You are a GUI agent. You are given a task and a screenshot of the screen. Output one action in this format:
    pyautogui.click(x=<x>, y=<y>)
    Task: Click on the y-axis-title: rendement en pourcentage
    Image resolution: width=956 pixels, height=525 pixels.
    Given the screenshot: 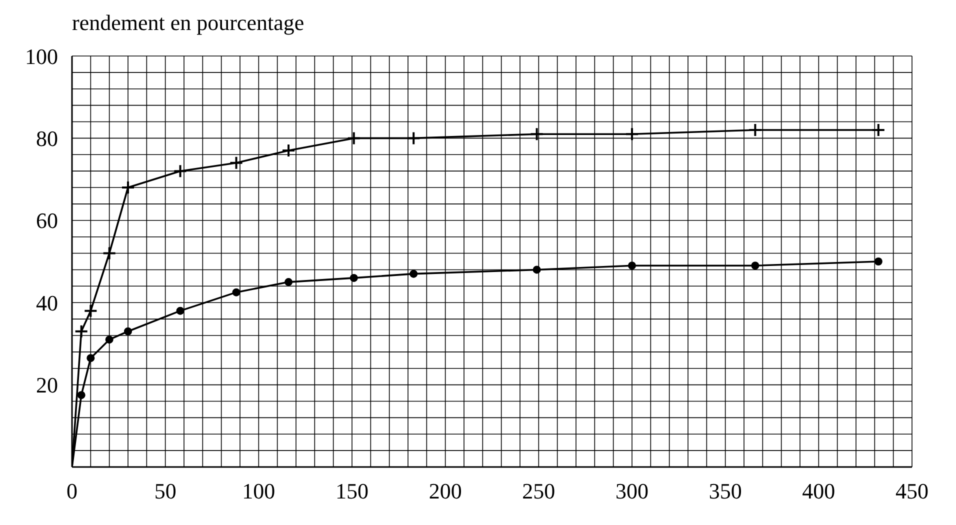 What is the action you would take?
    pyautogui.click(x=188, y=23)
    